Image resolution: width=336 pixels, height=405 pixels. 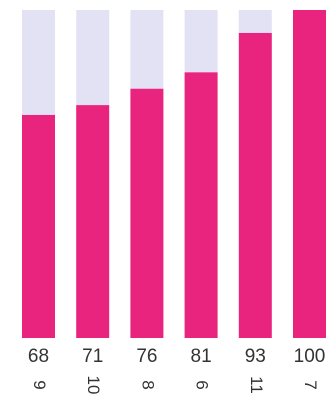 I want to click on value-label: 81, so click(x=201, y=356).